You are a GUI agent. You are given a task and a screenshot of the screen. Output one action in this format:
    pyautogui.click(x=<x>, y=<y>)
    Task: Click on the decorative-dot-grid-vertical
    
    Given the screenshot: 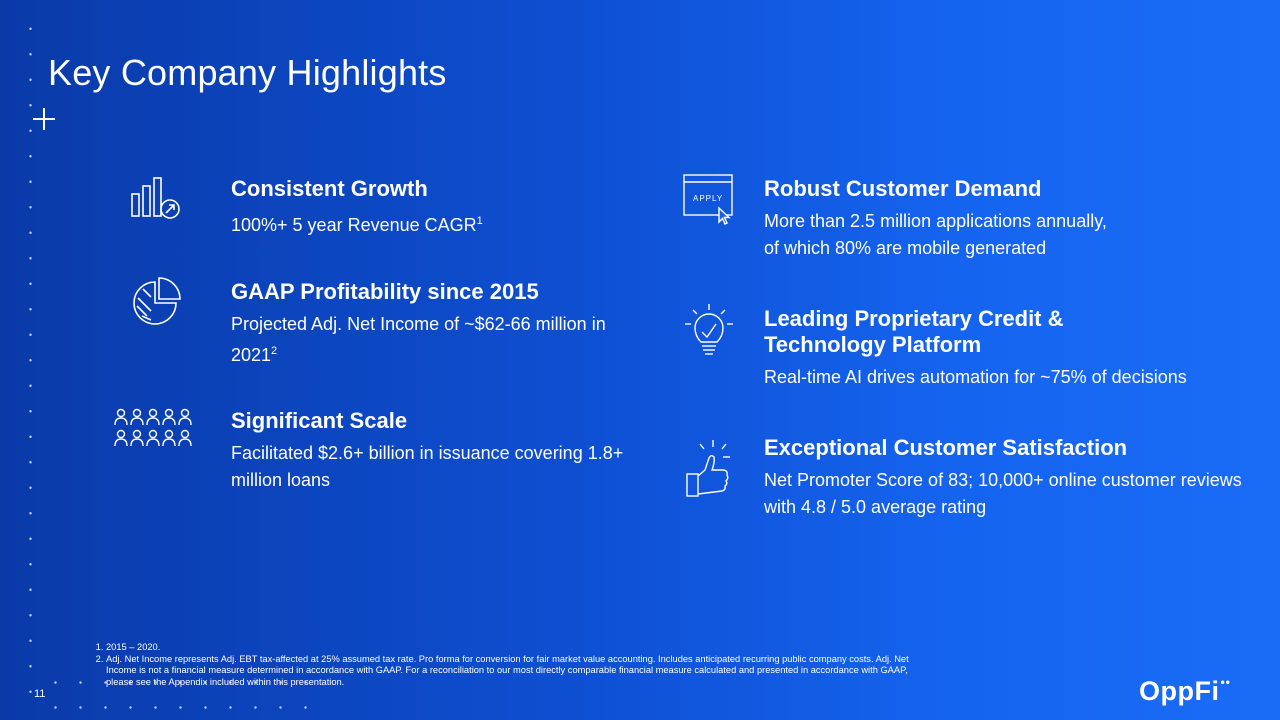 What is the action you would take?
    pyautogui.click(x=33, y=361)
    